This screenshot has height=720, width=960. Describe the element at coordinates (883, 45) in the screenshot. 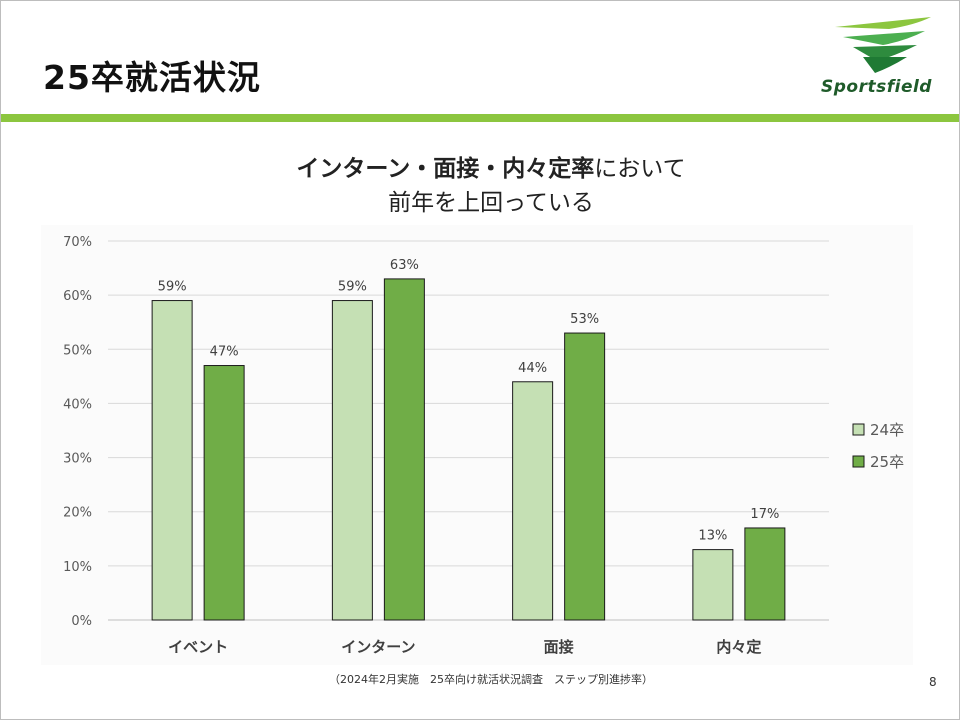

I see `sportsfield-logo-icon` at that location.